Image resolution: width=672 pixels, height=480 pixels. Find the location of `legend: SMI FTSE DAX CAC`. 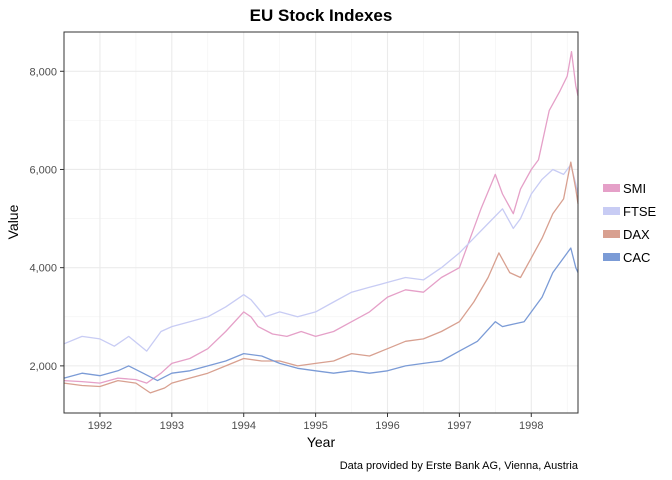

legend: SMI FTSE DAX CAC is located at coordinates (630, 223).